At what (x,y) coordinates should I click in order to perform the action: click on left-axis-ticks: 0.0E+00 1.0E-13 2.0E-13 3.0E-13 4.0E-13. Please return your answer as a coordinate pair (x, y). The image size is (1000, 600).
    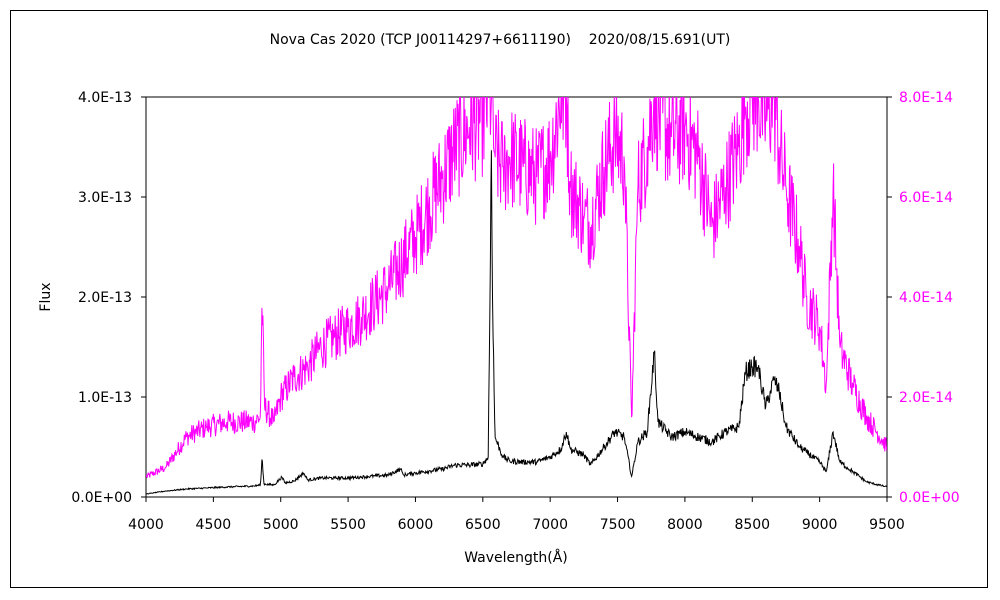
    Looking at the image, I should click on (108, 298).